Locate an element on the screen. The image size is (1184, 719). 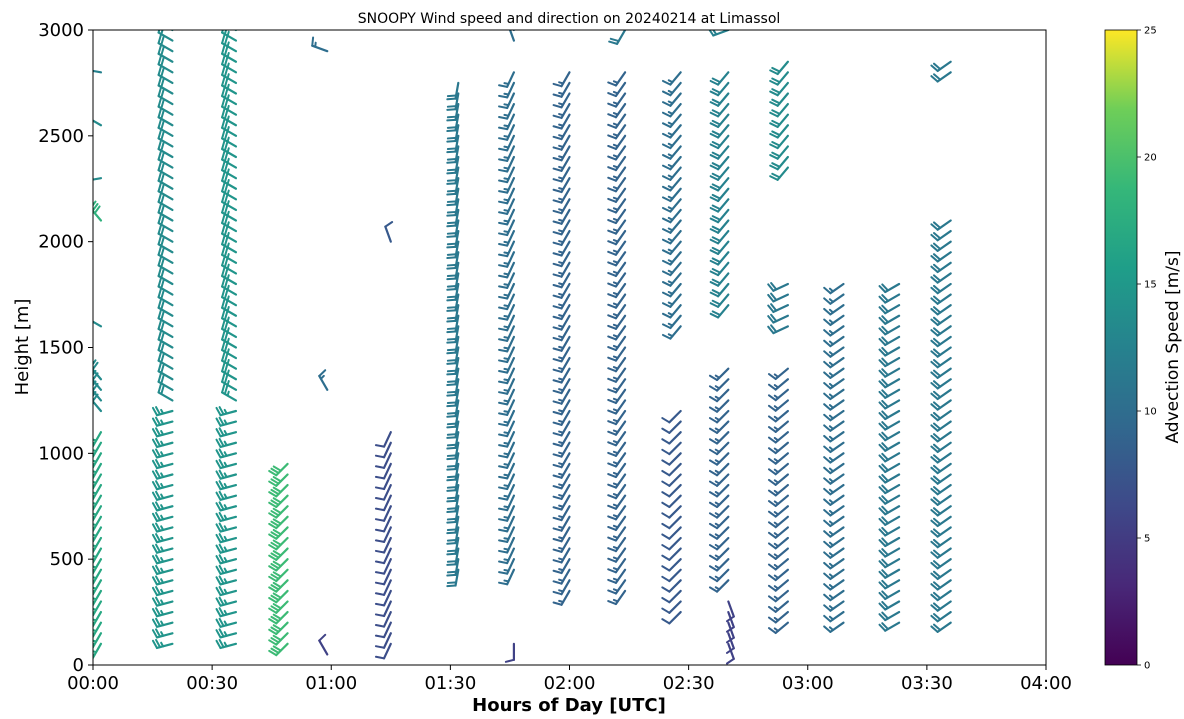
y-tick-label: 0 is located at coordinates (78, 665).